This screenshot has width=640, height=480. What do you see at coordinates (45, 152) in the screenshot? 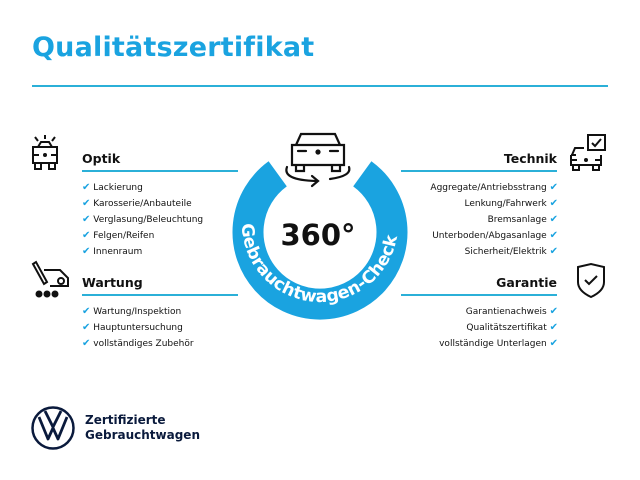
I see `car-lights-icon` at bounding box center [45, 152].